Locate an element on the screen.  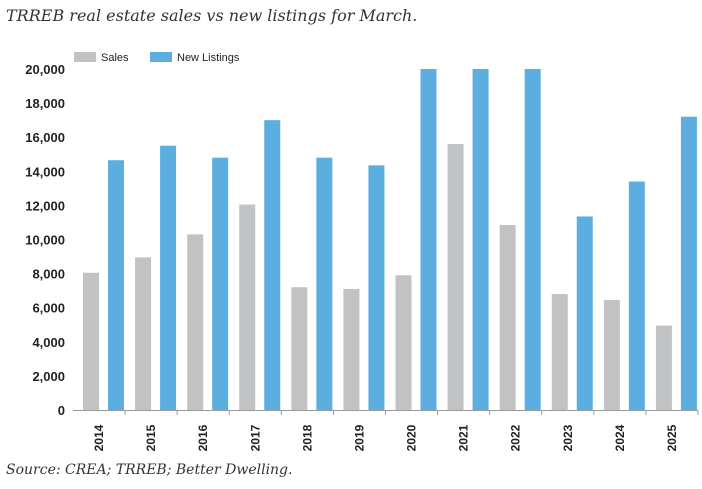
bar-sales-2021 is located at coordinates (455, 277).